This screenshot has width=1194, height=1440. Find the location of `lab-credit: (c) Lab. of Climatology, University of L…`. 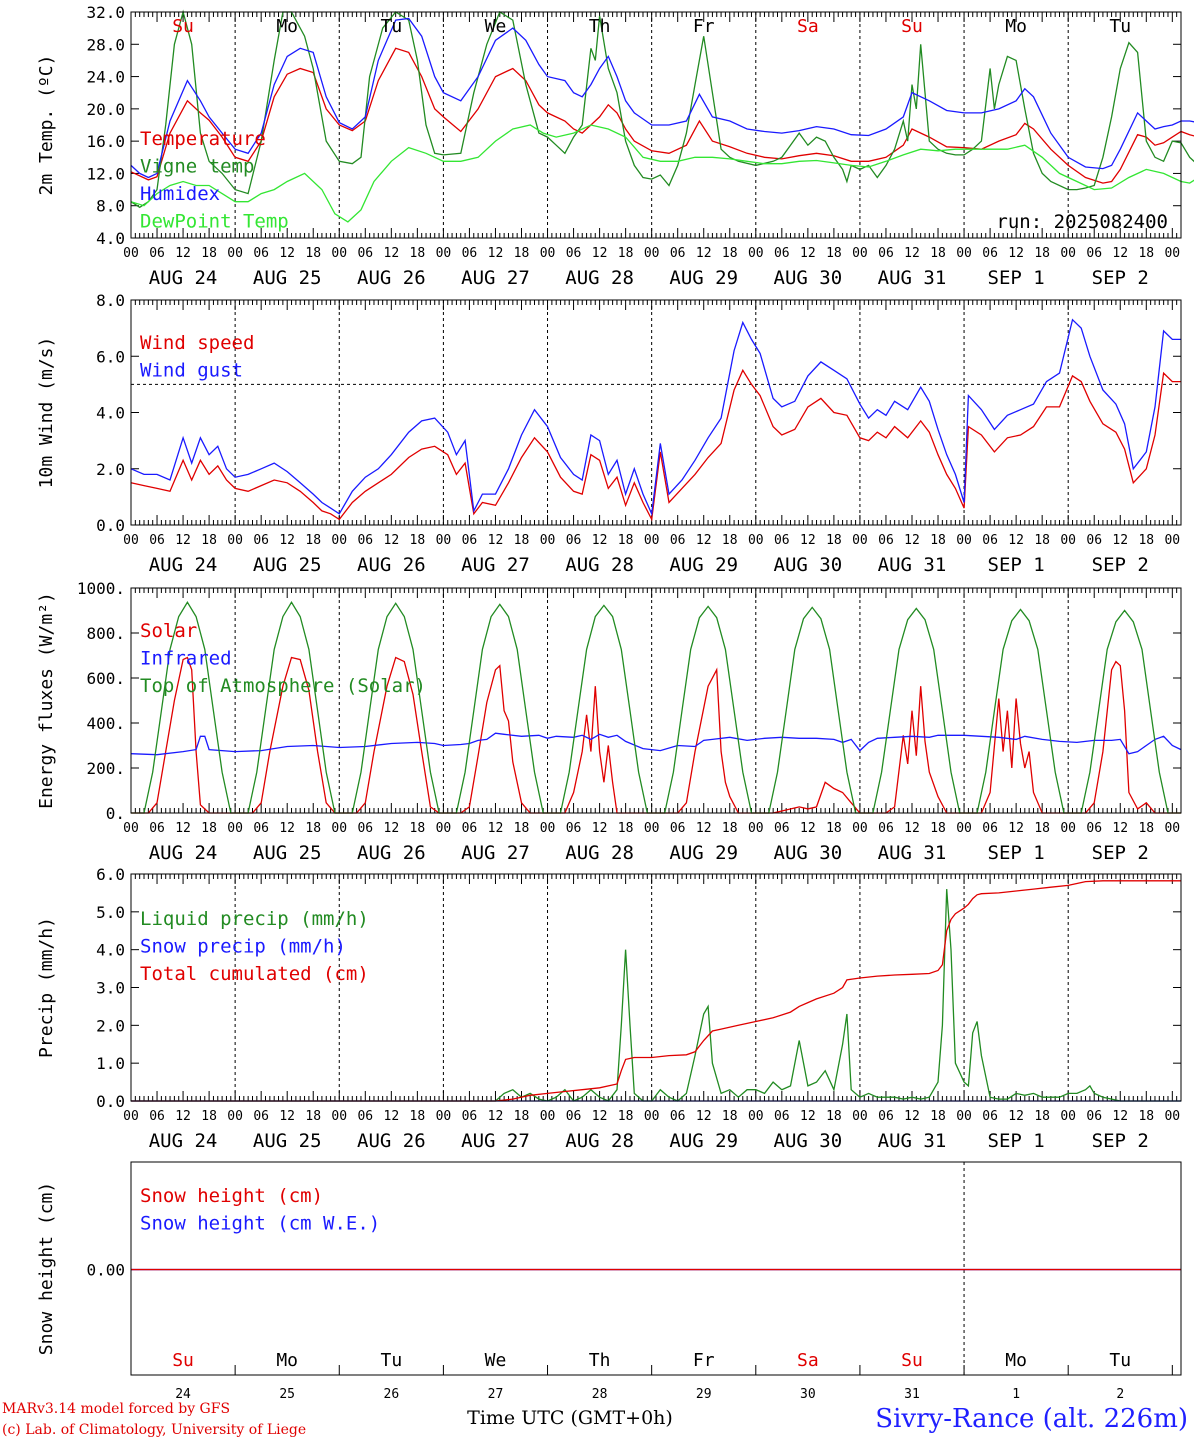

lab-credit: (c) Lab. of Climatology, University of L… is located at coordinates (154, 1430).